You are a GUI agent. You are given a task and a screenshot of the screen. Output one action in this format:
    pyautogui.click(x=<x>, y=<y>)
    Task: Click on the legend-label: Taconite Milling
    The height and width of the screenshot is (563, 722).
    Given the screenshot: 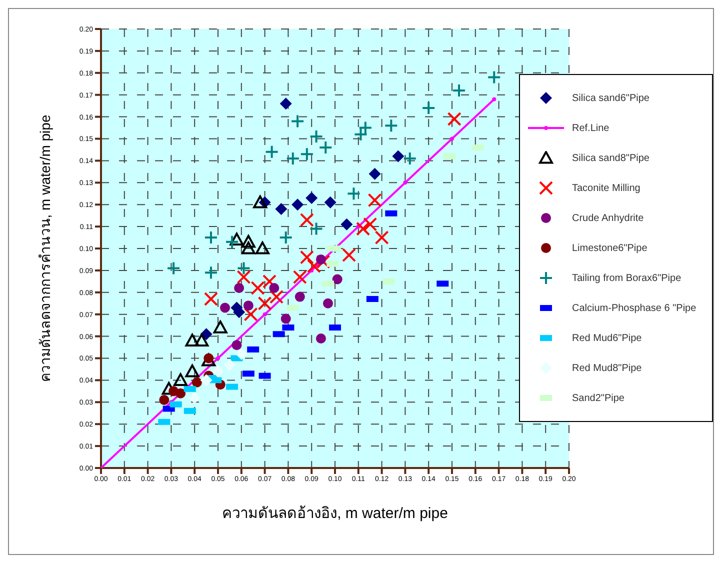 What is the action you would take?
    pyautogui.click(x=606, y=188)
    